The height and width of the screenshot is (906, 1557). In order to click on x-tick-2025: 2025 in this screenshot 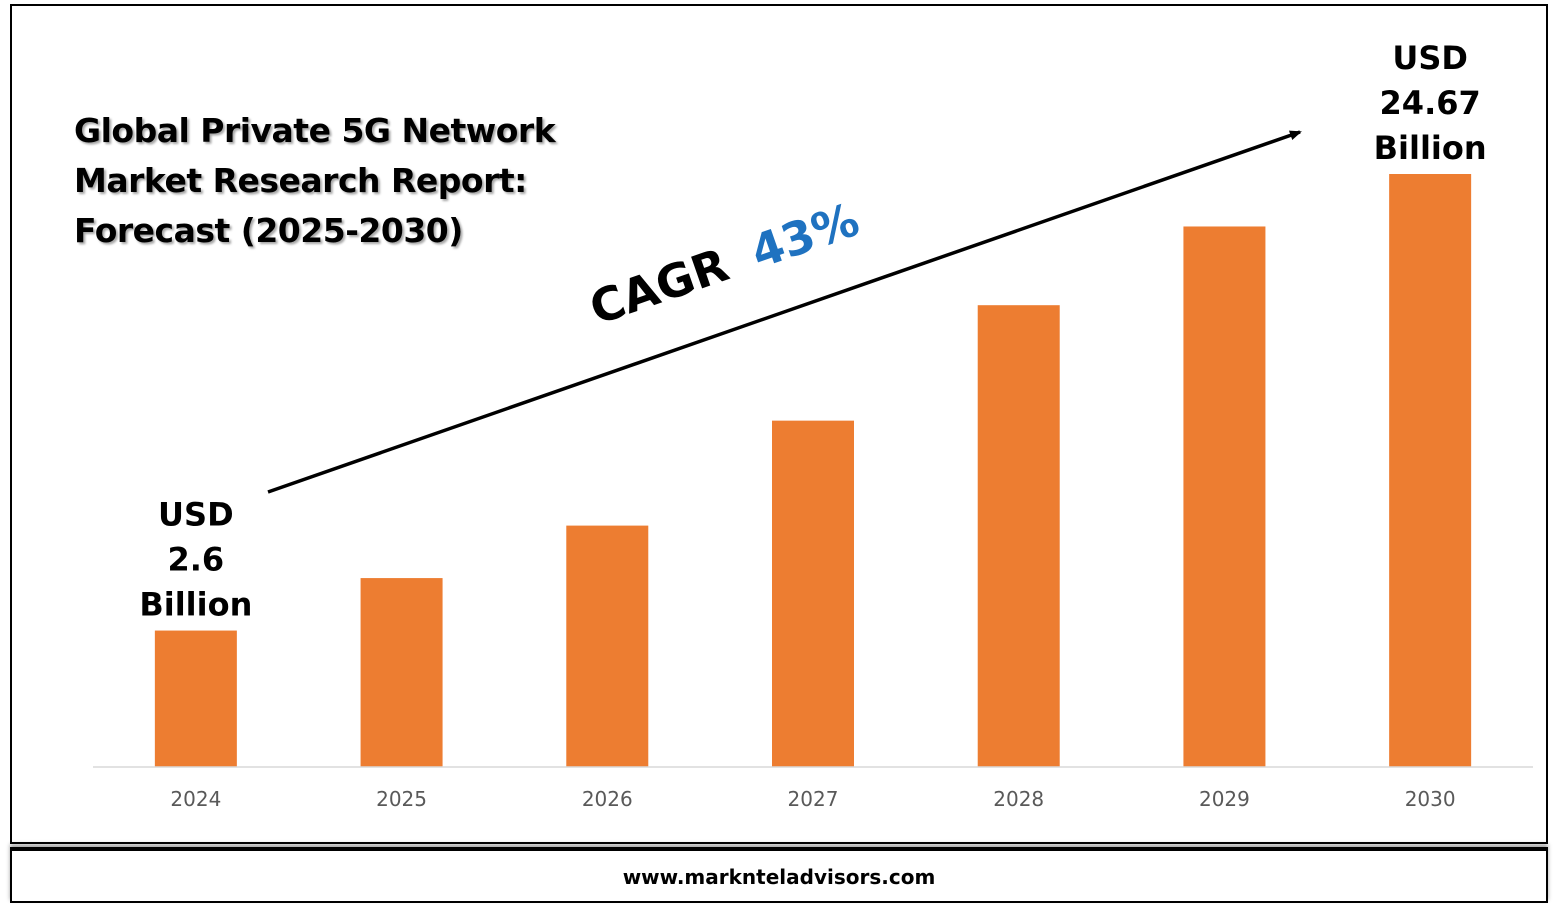, I will do `click(401, 799)`.